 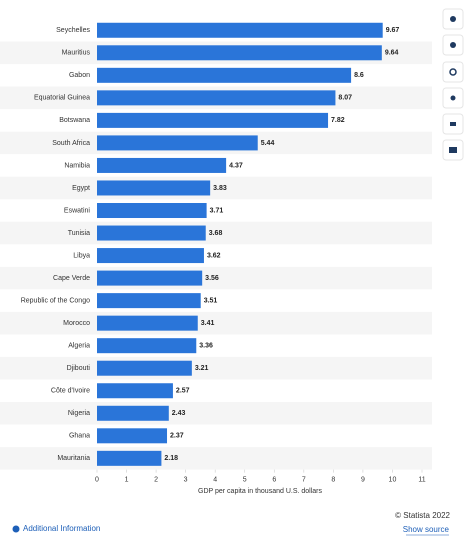 I want to click on value-label: 2.37, so click(x=177, y=436).